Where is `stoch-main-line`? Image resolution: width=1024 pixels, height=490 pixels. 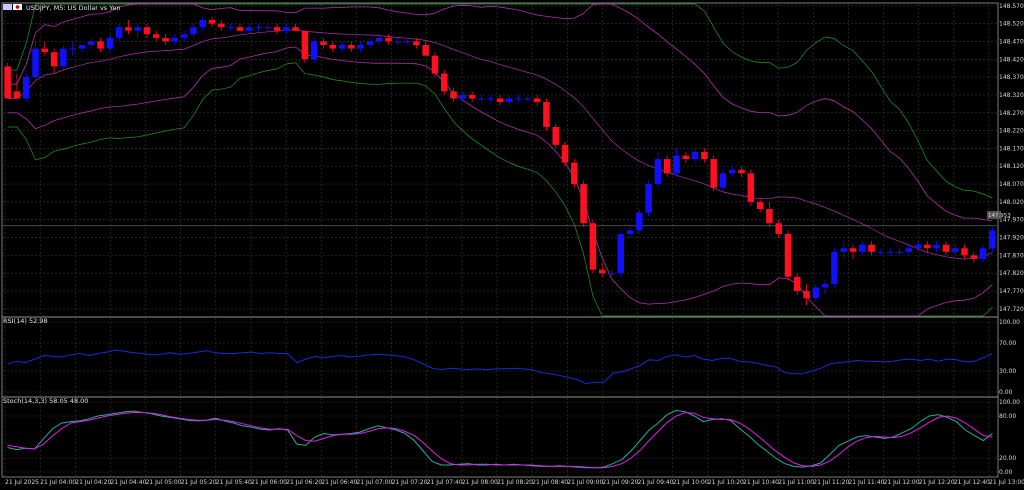 stoch-main-line is located at coordinates (500, 439).